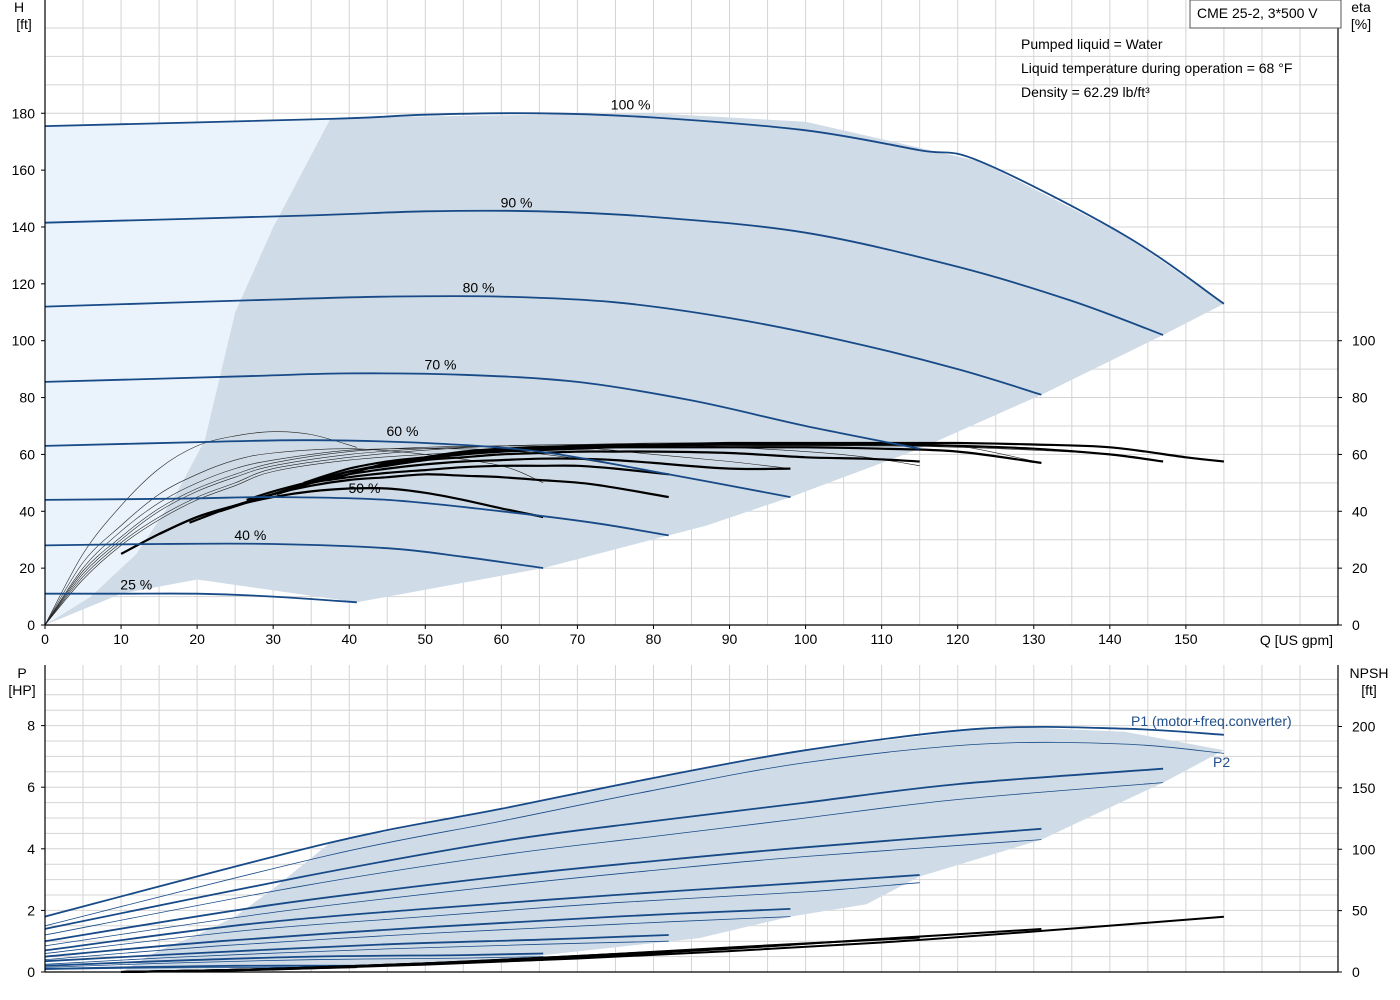  Describe the element at coordinates (1085, 92) in the screenshot. I see `density-text: Density = 62.29 lb/ft³` at that location.